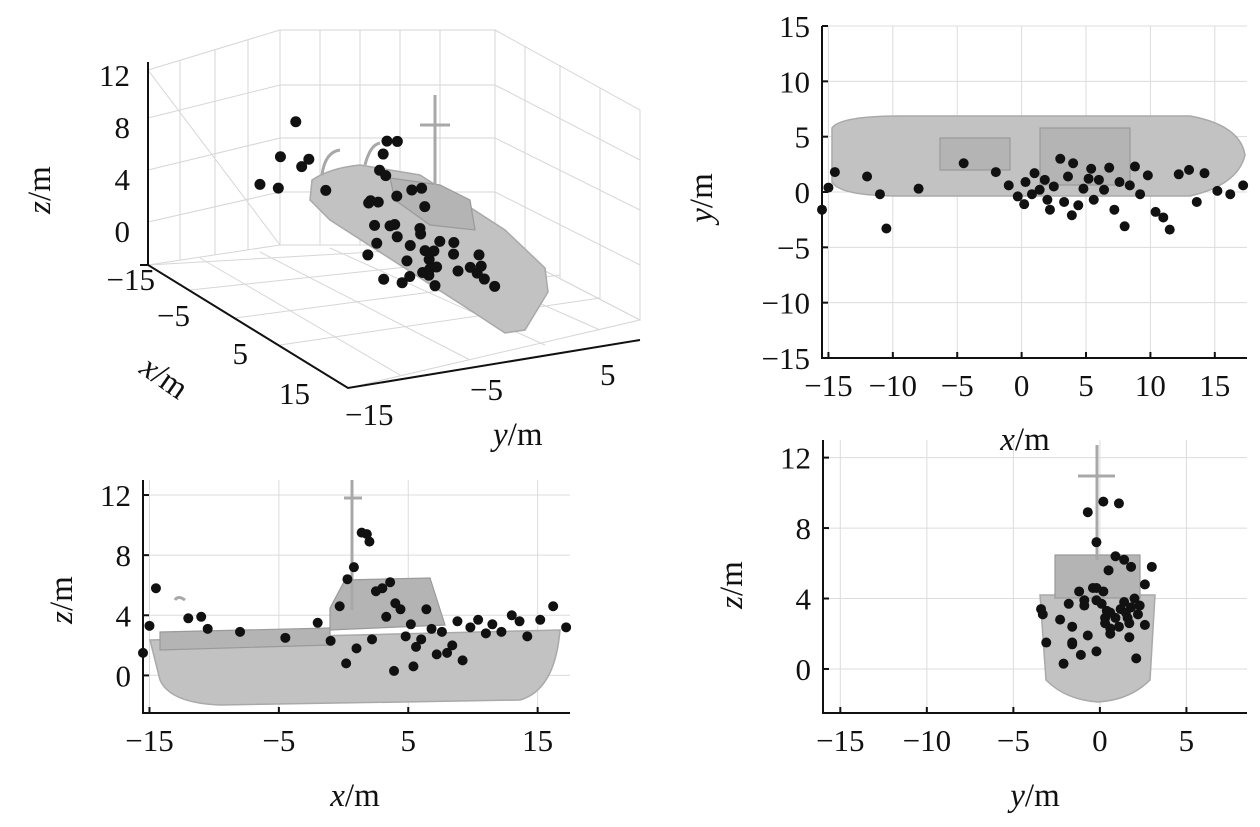 The height and width of the screenshot is (827, 1260). I want to click on axis-frame, so click(356, 597).